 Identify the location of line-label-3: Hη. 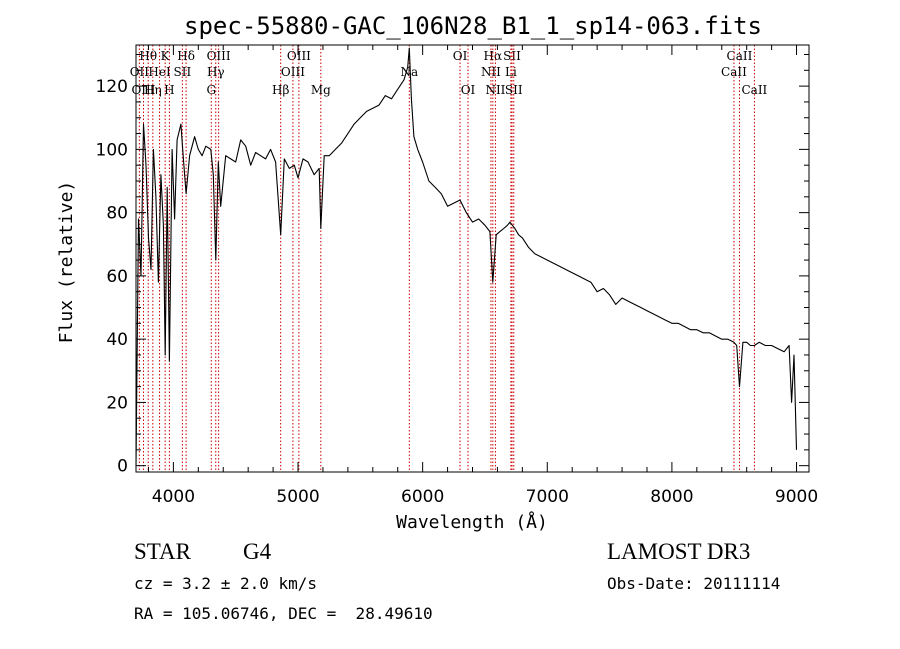
(153, 90).